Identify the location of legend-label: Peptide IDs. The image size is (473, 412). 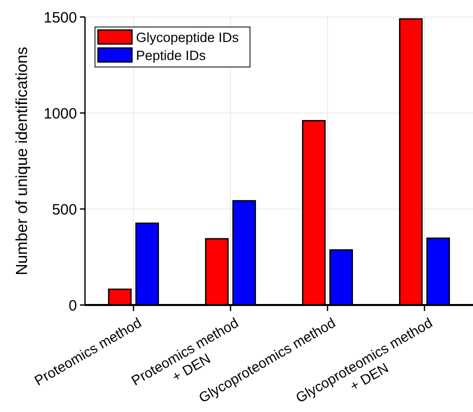
(171, 55).